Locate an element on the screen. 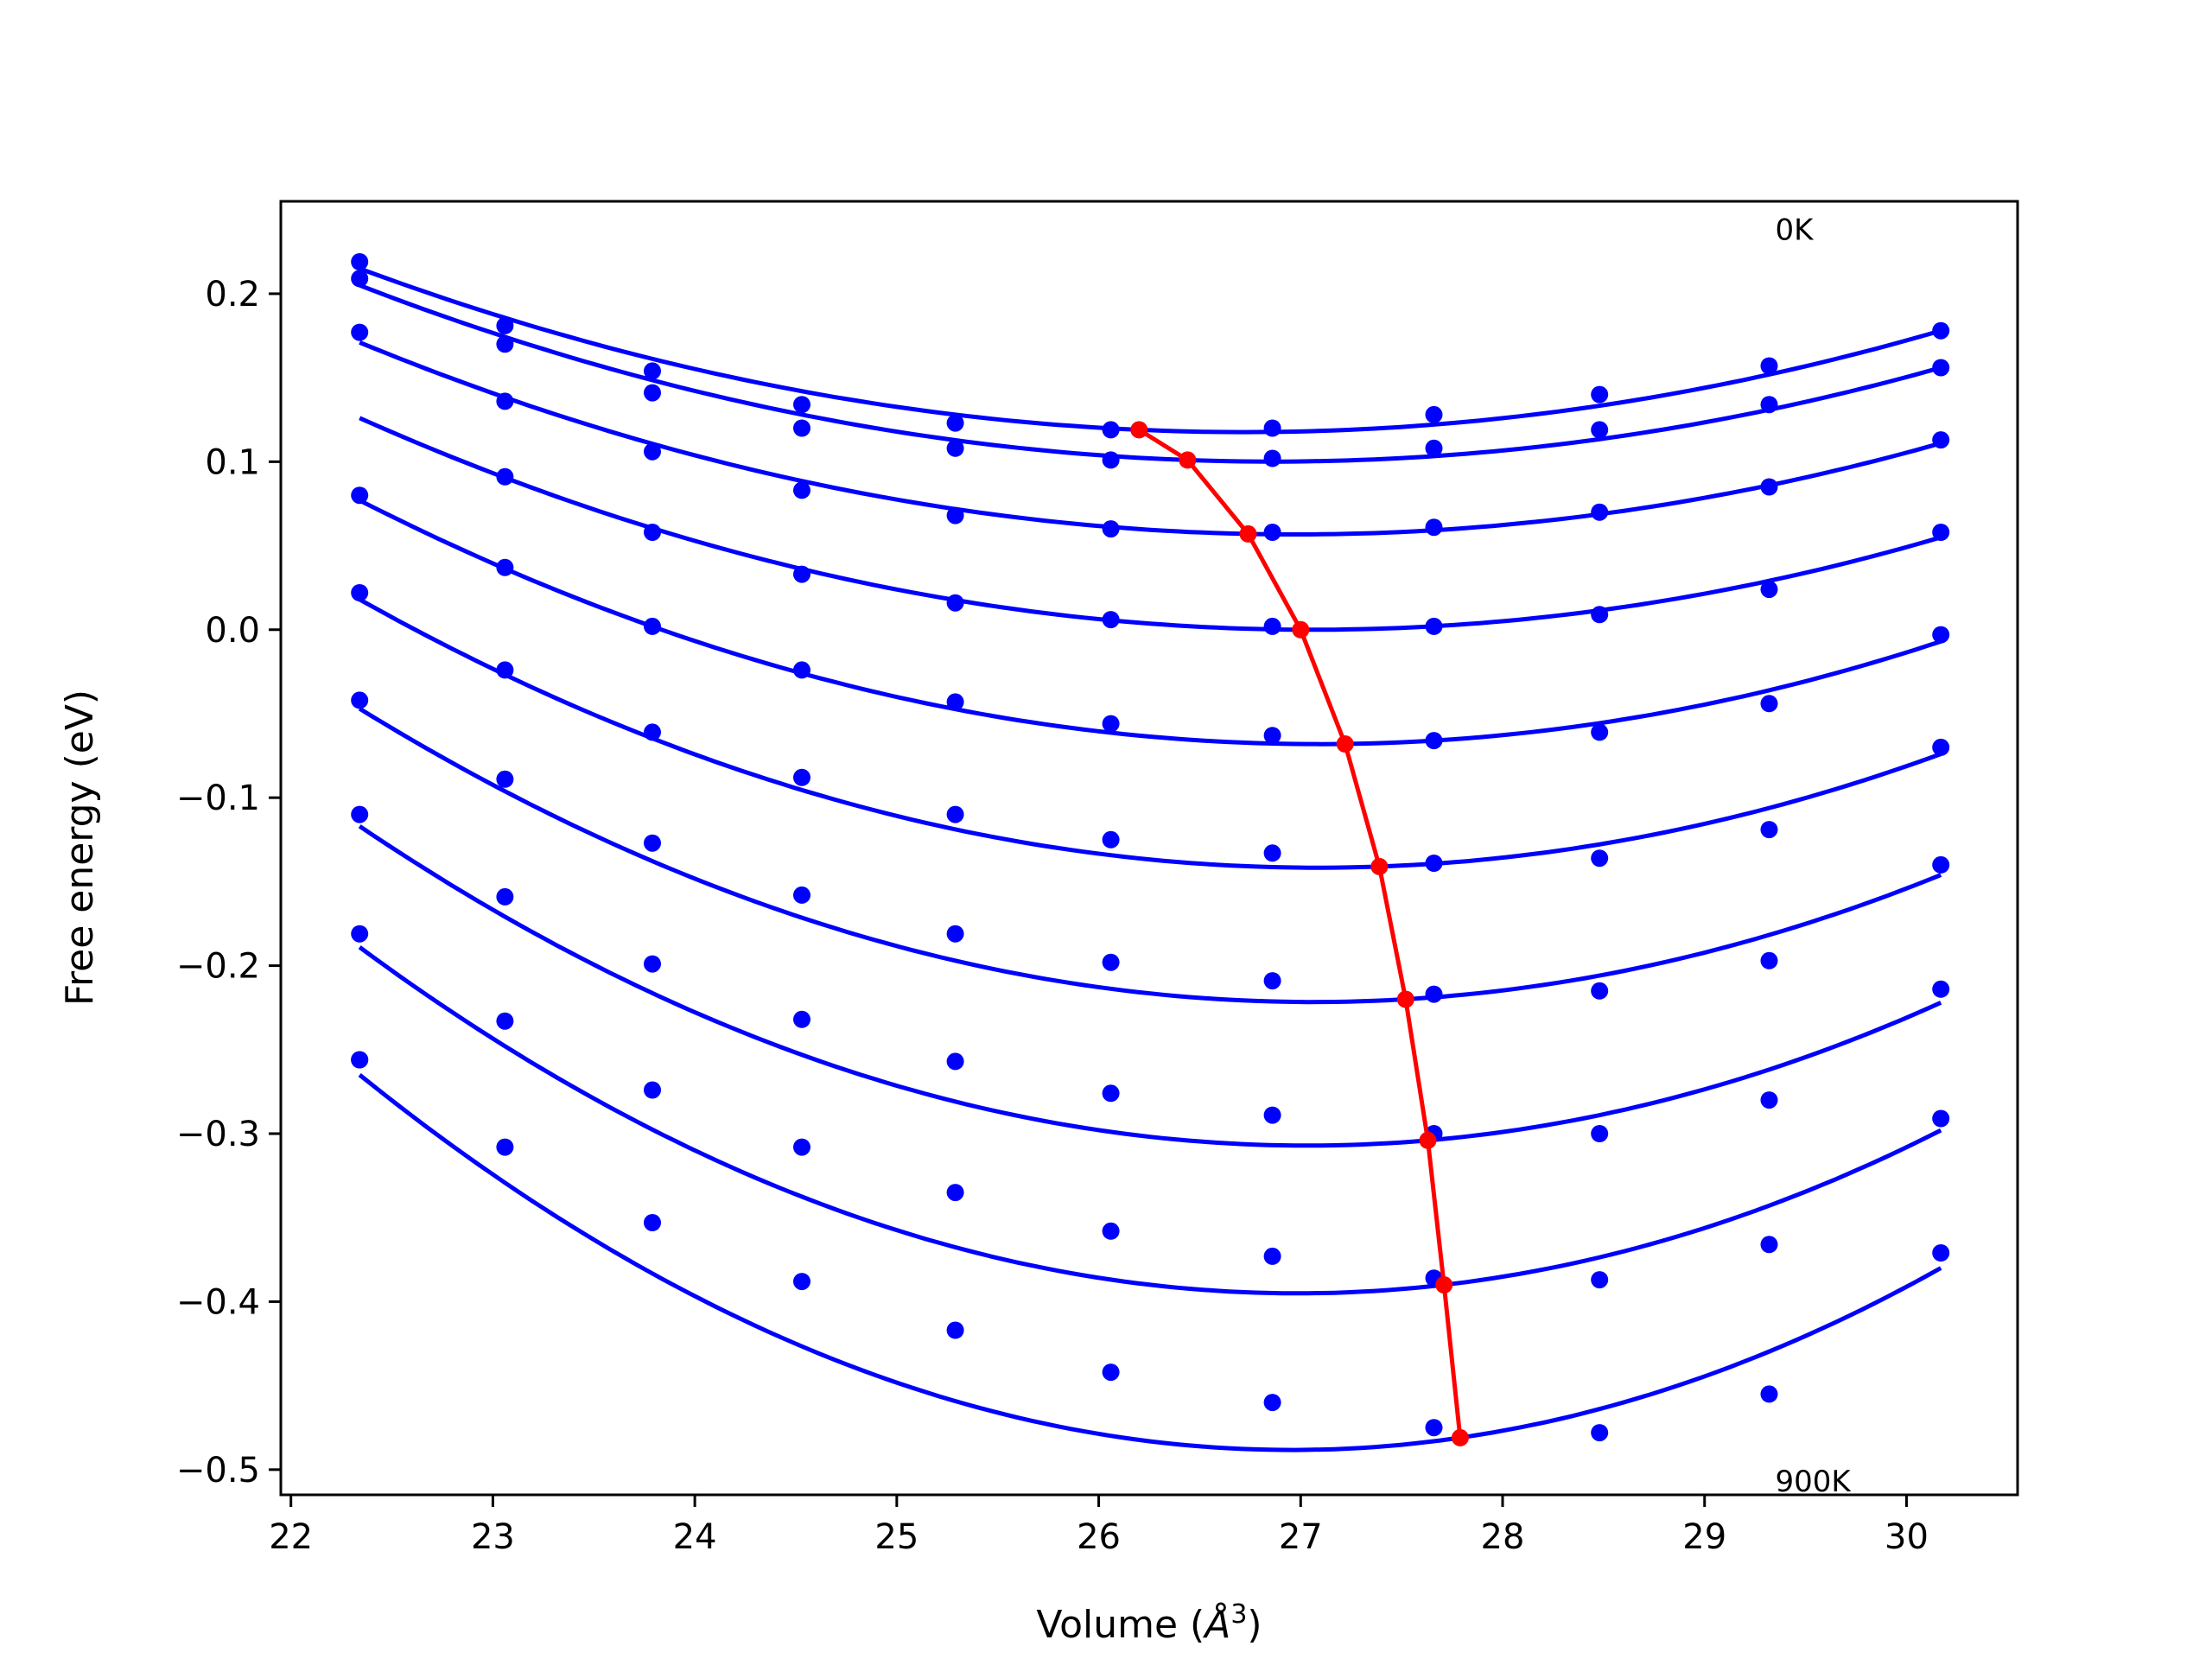 This screenshot has height=1659, width=2212. y-tick-label-1: 0.1 is located at coordinates (232, 462).